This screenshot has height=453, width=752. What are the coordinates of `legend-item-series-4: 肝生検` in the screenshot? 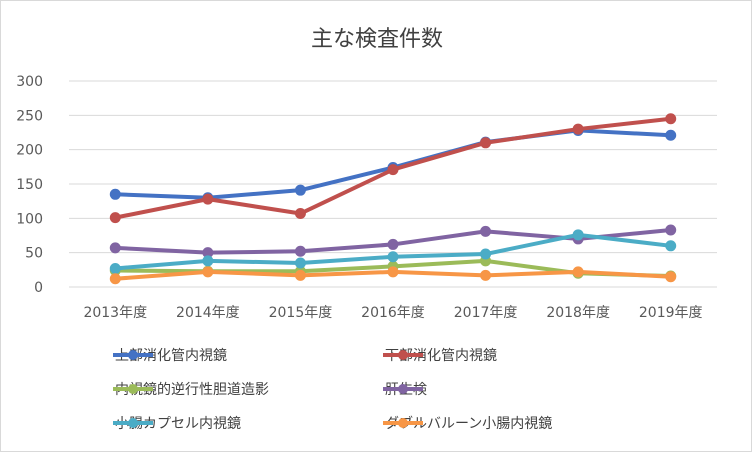 It's located at (404, 389).